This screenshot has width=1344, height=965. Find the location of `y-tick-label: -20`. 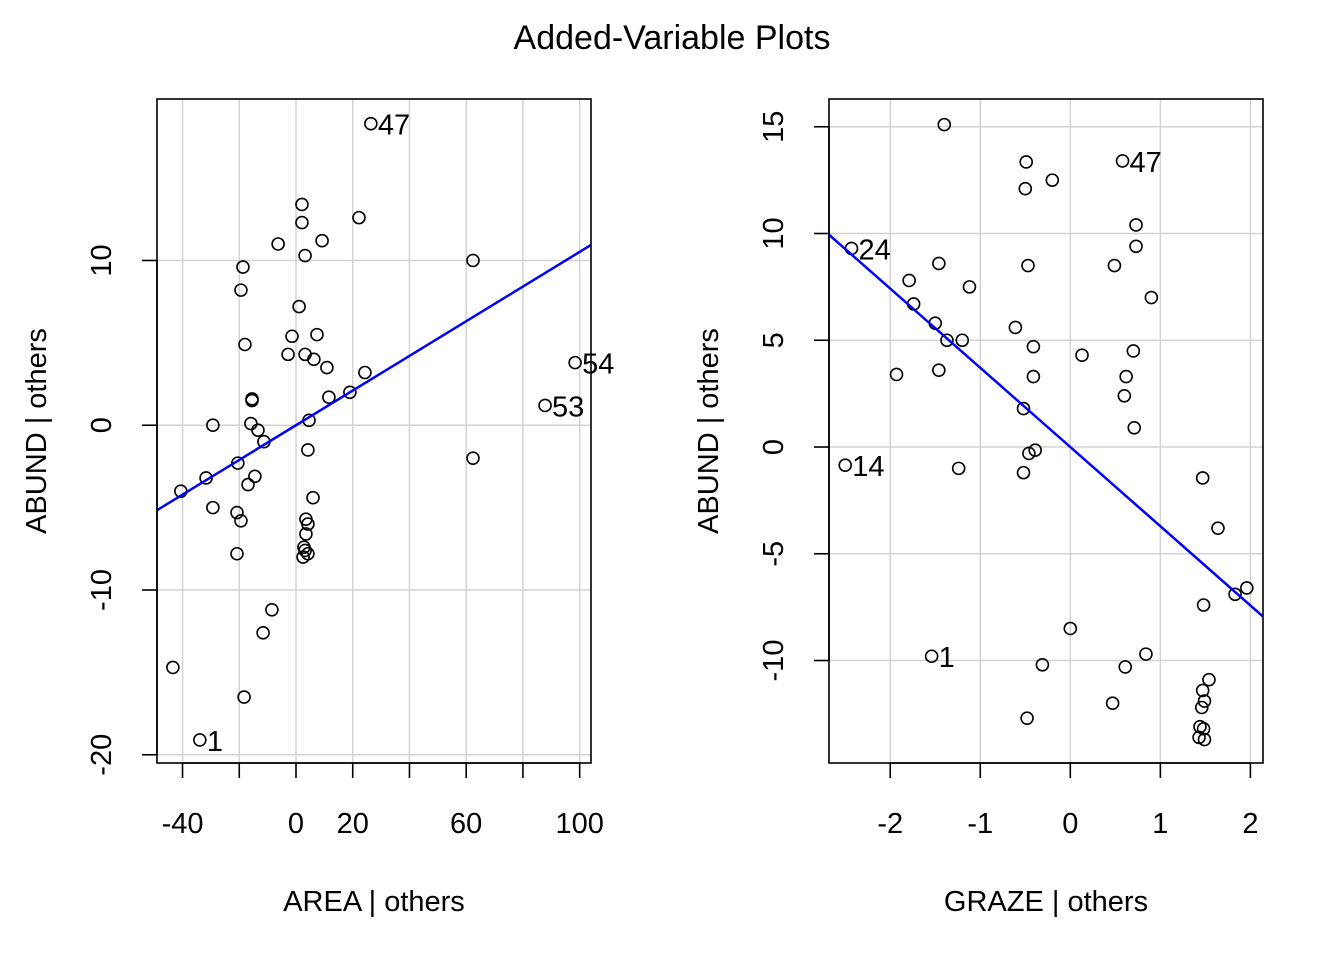

y-tick-label: -20 is located at coordinates (102, 755).